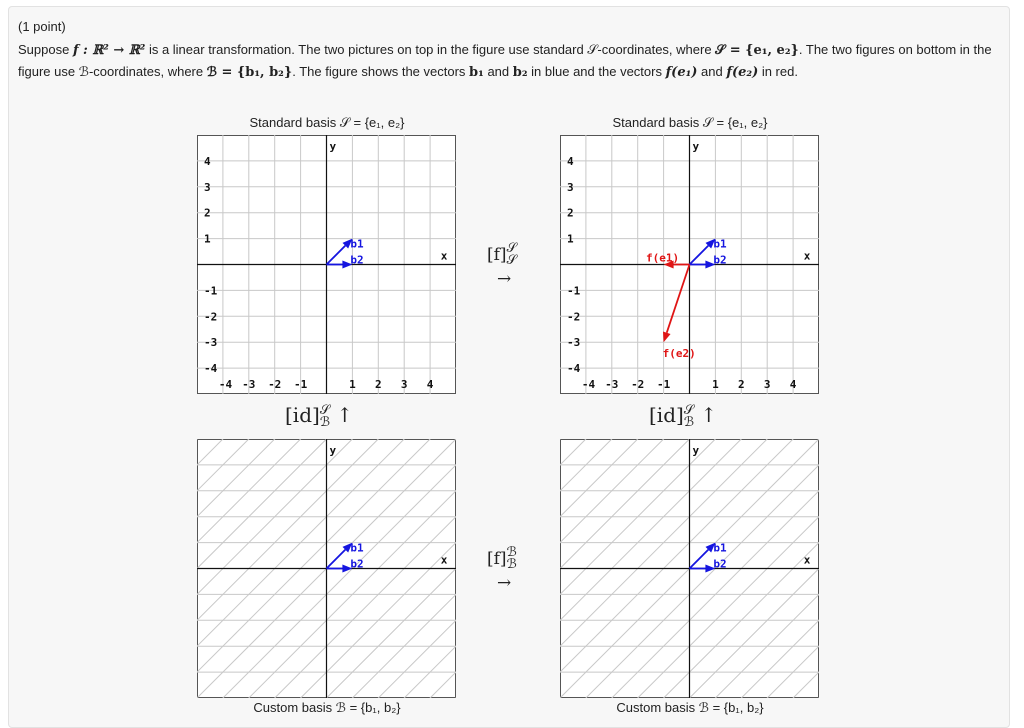 The width and height of the screenshot is (1024, 728). I want to click on plot-custom-left-svg: x y b1 b2, so click(326, 568).